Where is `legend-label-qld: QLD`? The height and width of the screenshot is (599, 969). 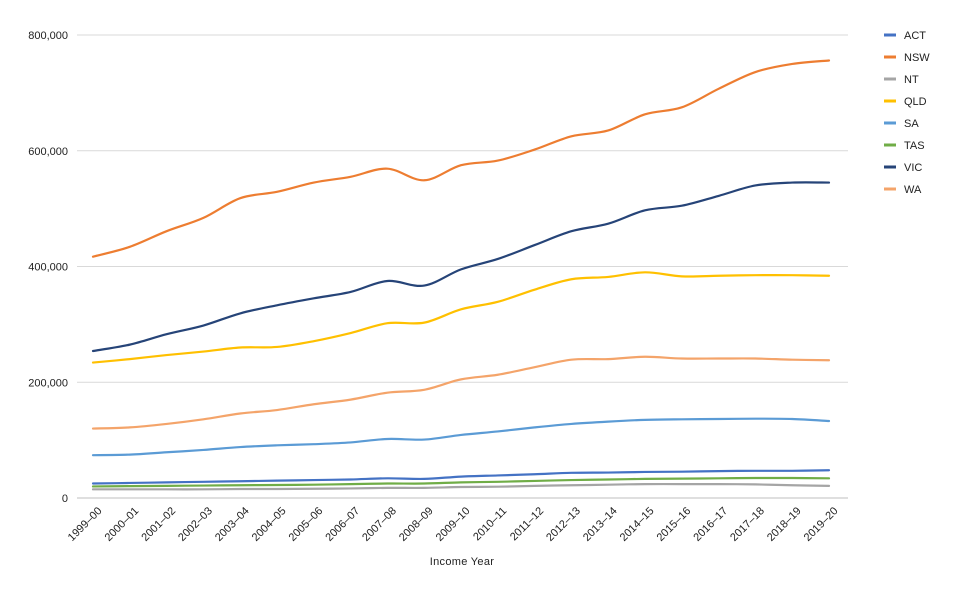 legend-label-qld: QLD is located at coordinates (915, 102).